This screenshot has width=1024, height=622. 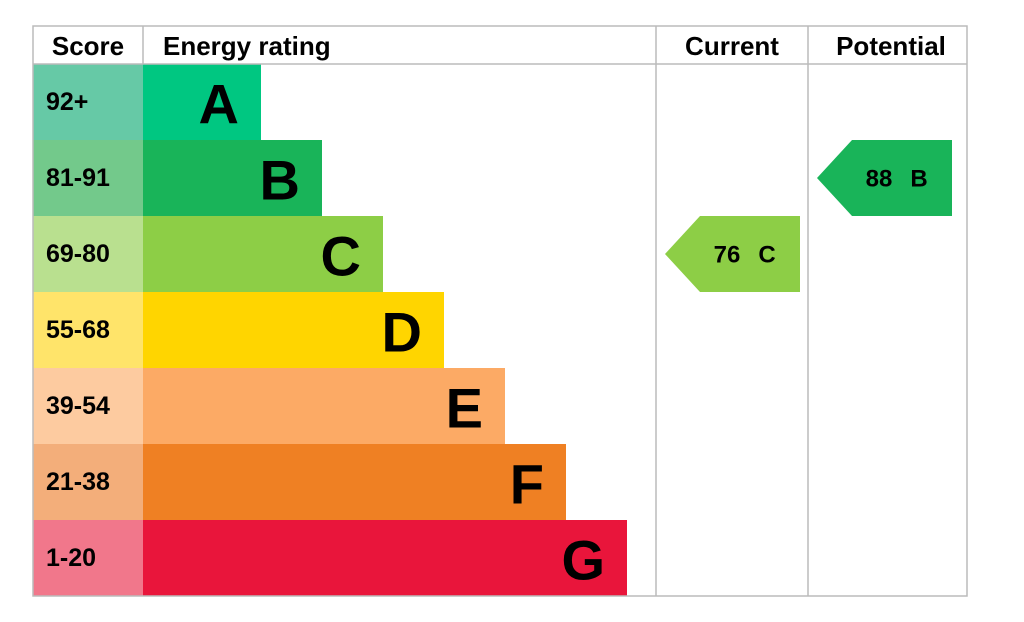 I want to click on potential-value: 88, so click(x=879, y=179).